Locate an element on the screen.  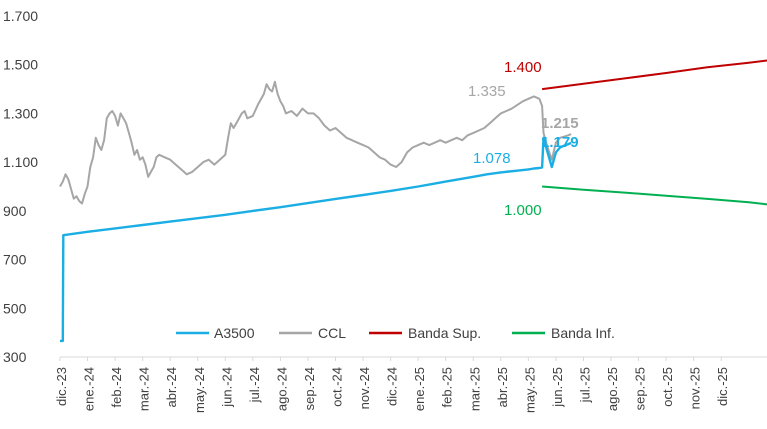
x-tick-label: feb.-25 is located at coordinates (447, 387).